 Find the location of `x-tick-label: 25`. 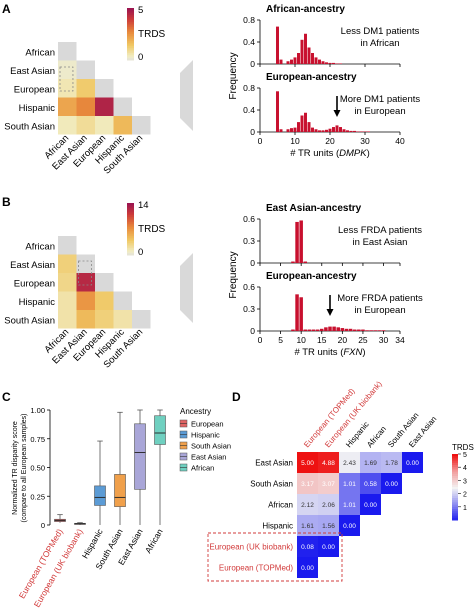

x-tick-label: 25 is located at coordinates (363, 340).